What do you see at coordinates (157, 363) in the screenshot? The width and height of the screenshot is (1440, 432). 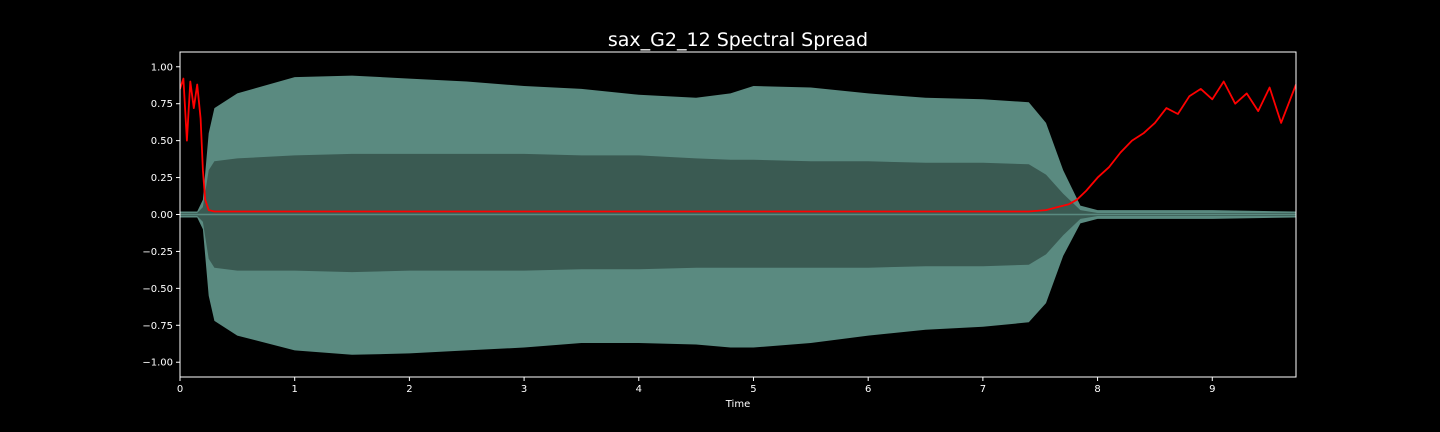 I see `y-tick-label: −1.00` at bounding box center [157, 363].